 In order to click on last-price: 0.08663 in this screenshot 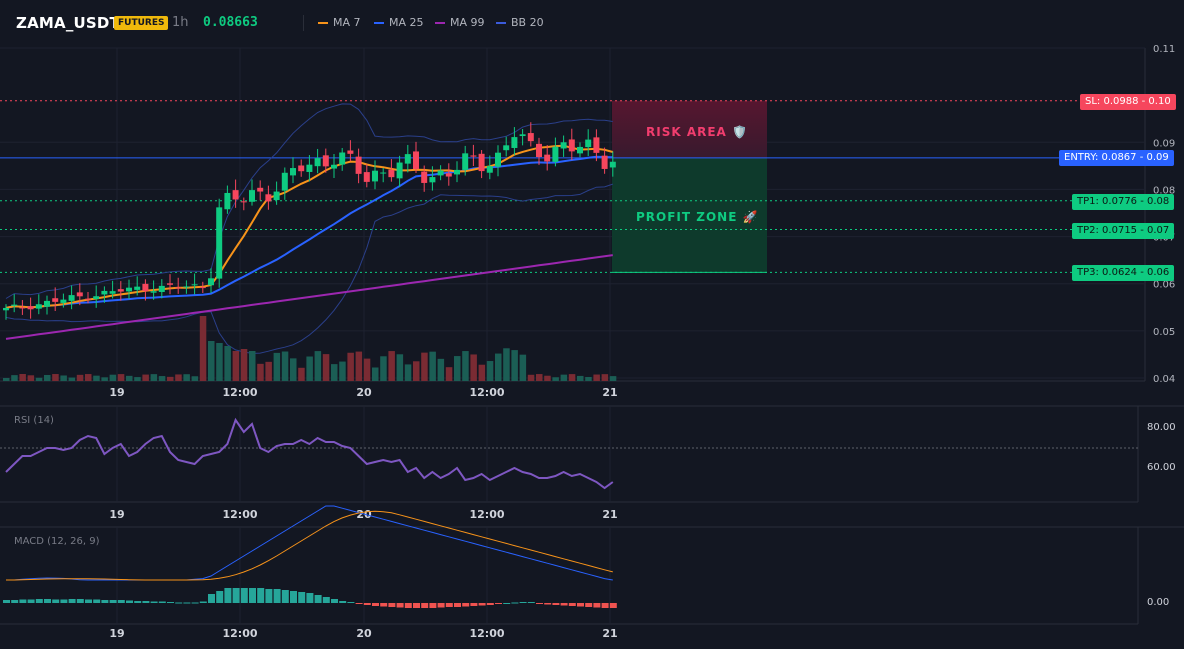, I will do `click(230, 22)`.